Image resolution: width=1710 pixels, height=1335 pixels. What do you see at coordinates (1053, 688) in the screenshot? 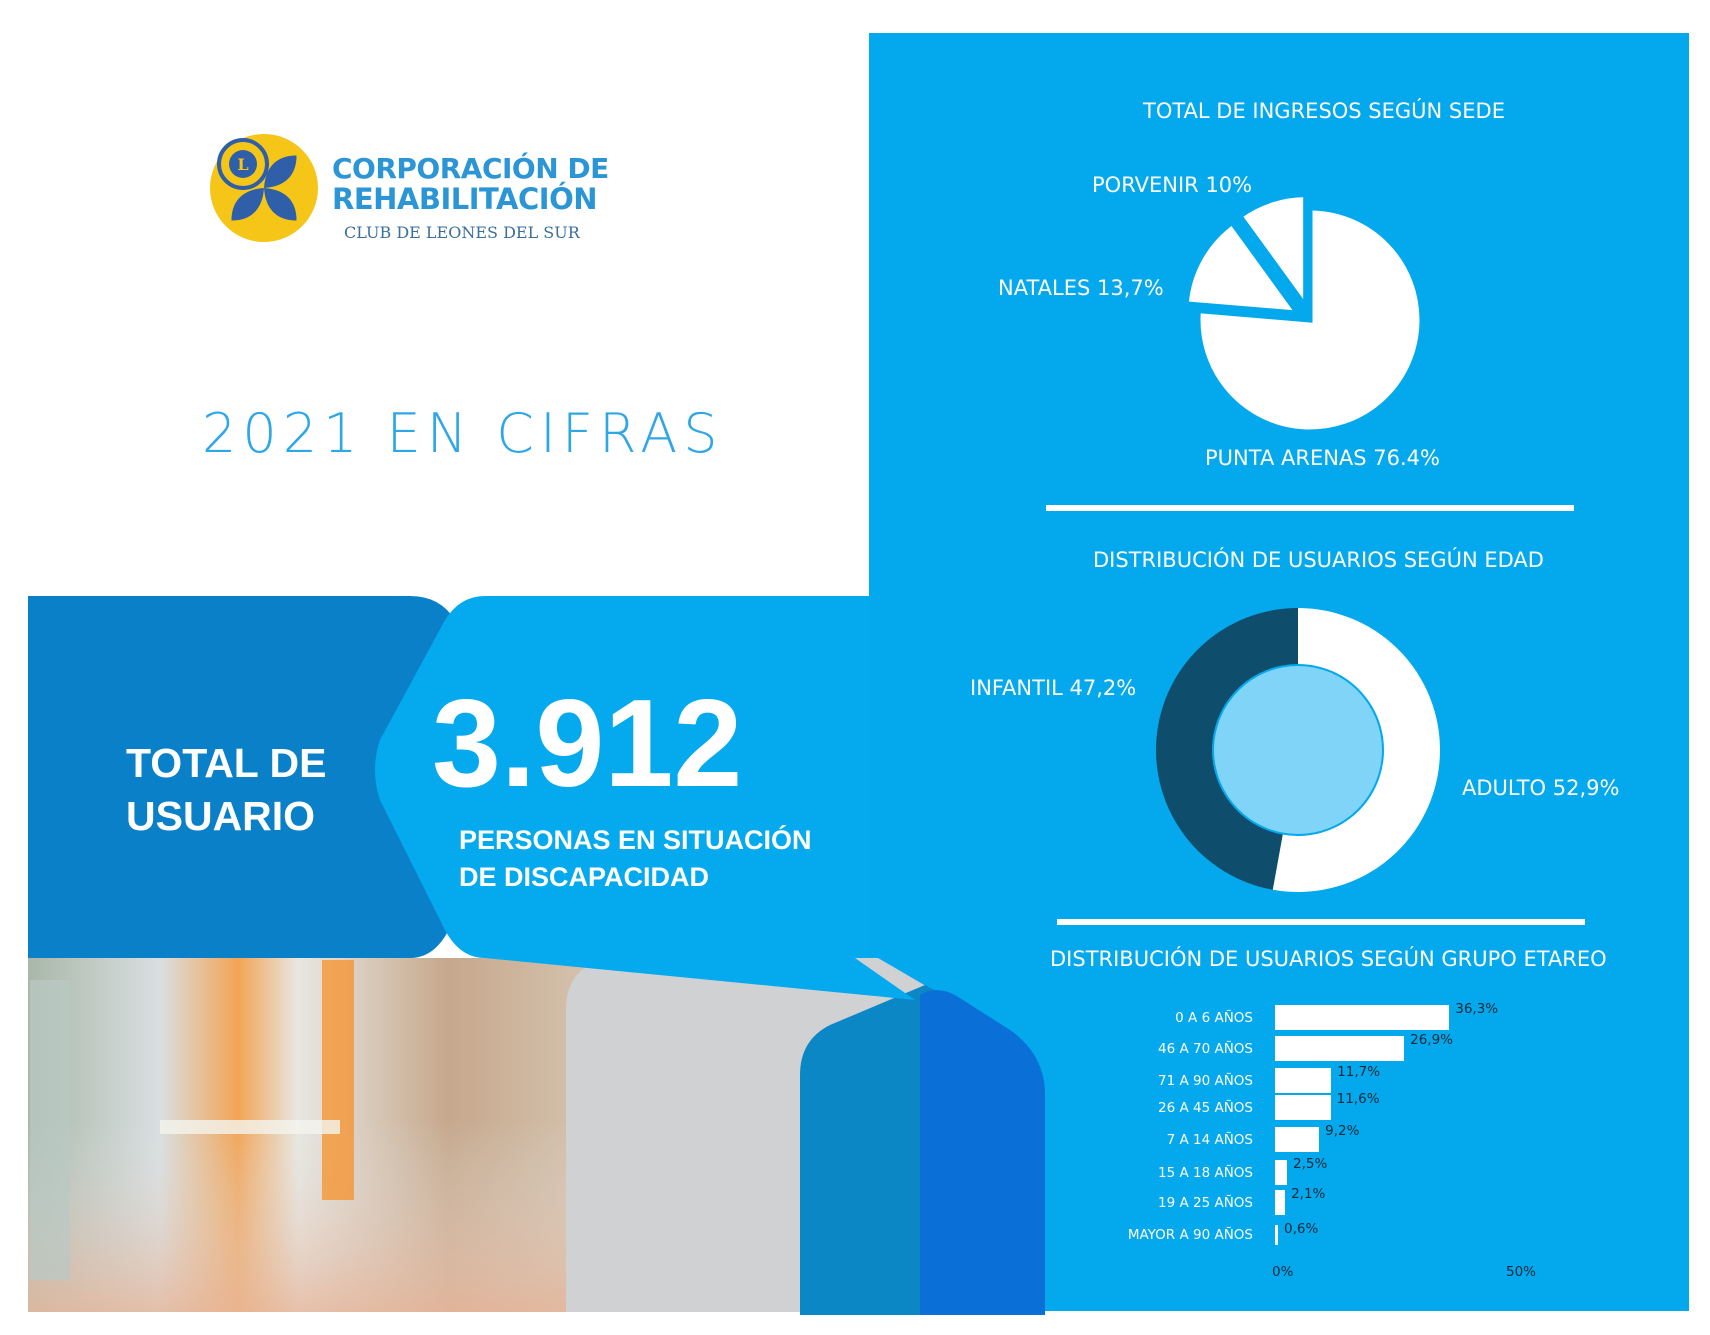
I see `donut-label-infantil: INFANTIL 47,2%` at bounding box center [1053, 688].